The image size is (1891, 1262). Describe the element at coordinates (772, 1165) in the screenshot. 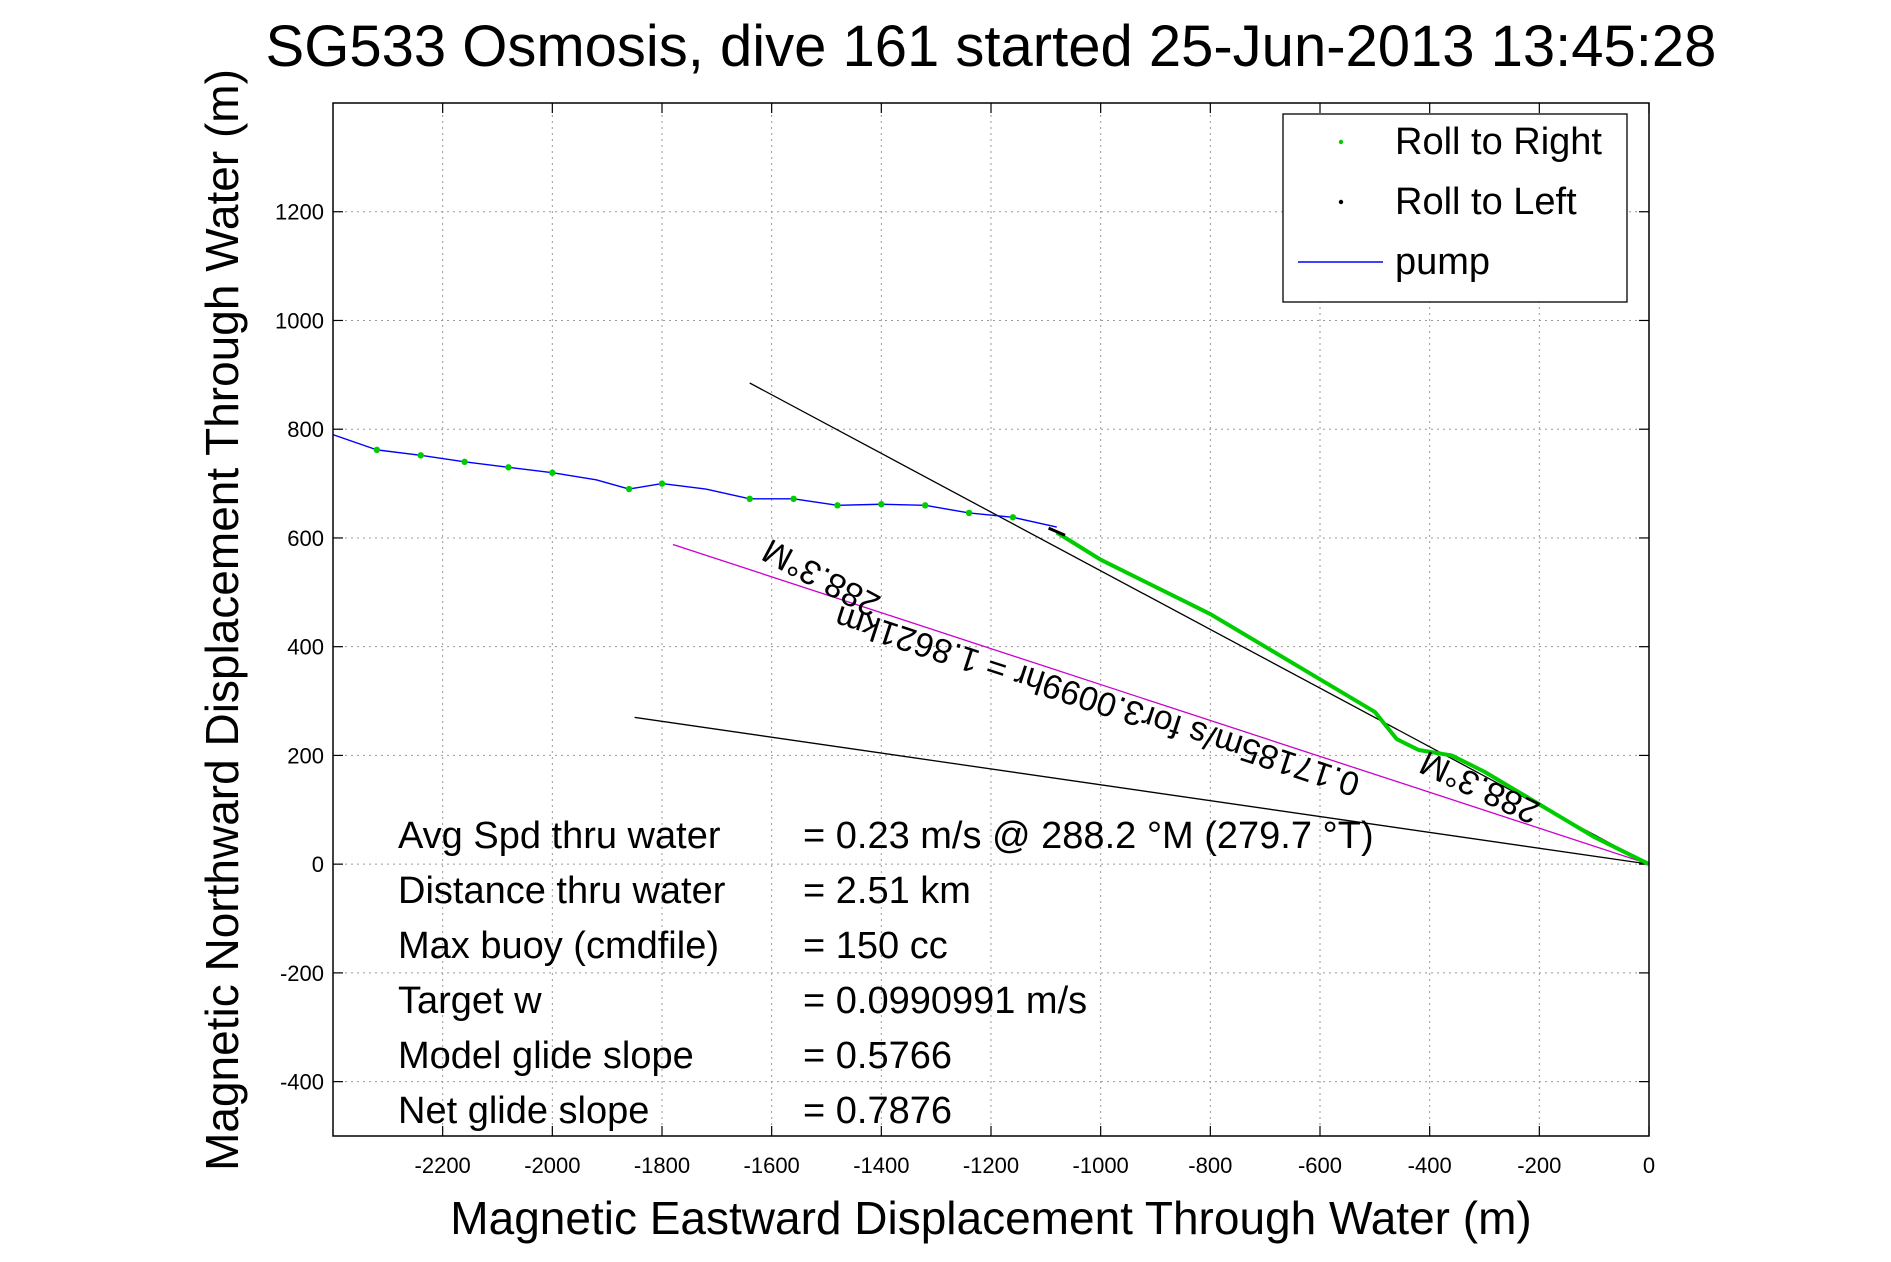

I see `x-tick-label: -1600` at that location.